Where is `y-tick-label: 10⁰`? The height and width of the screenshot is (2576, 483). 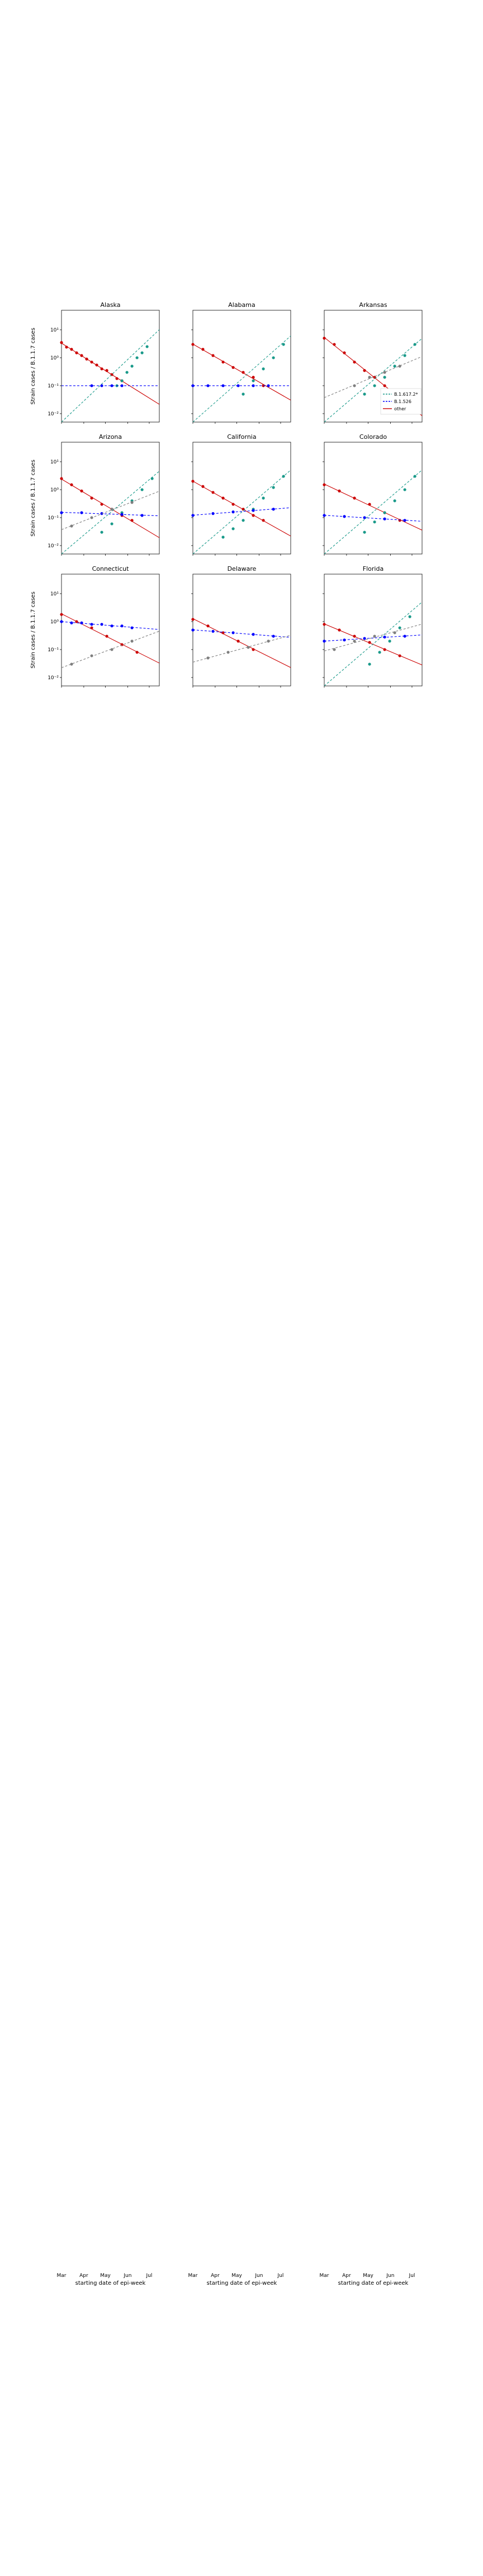
y-tick-label: 10⁰ is located at coordinates (55, 622).